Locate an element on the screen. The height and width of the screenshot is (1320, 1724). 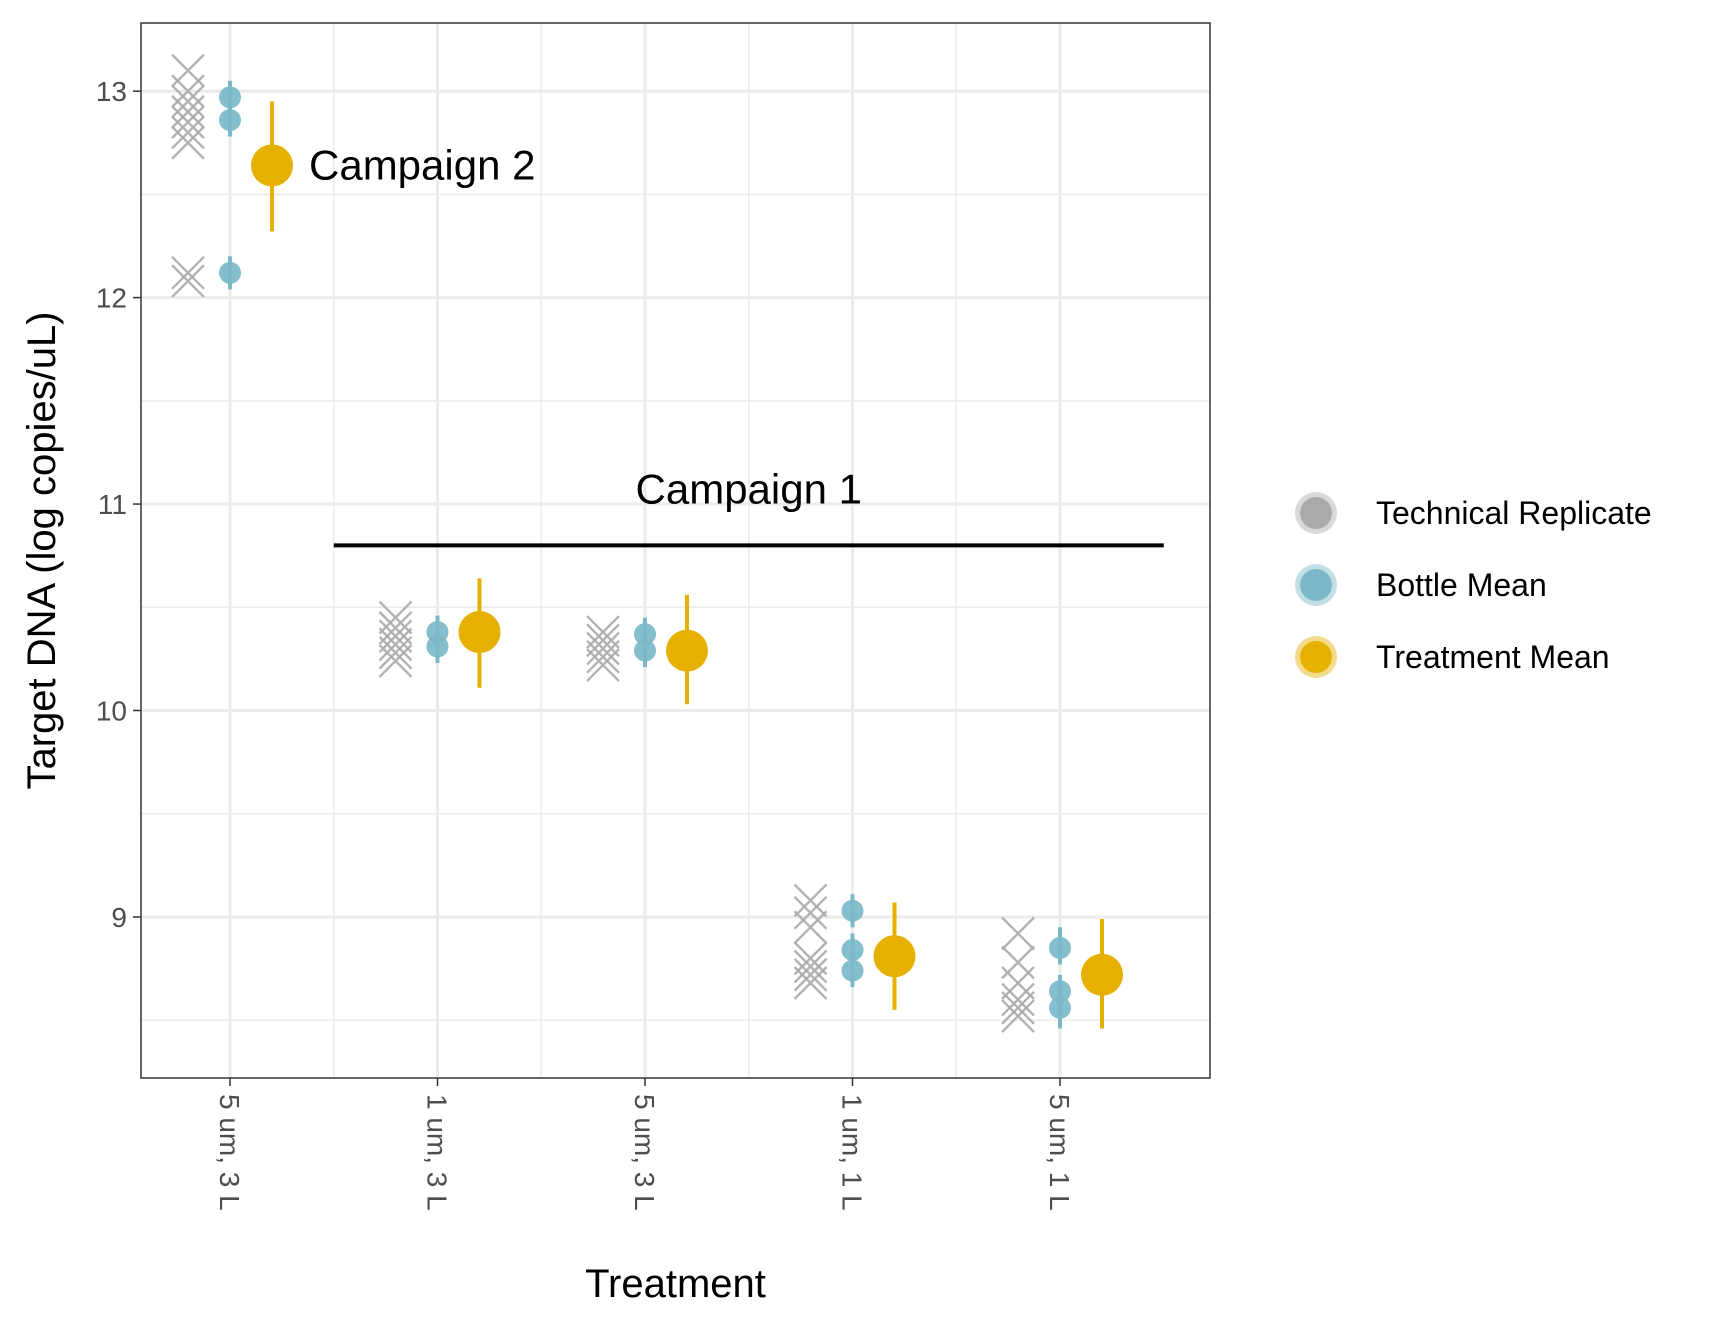
x-tick-label: 1 um, 1 L is located at coordinates (852, 1152).